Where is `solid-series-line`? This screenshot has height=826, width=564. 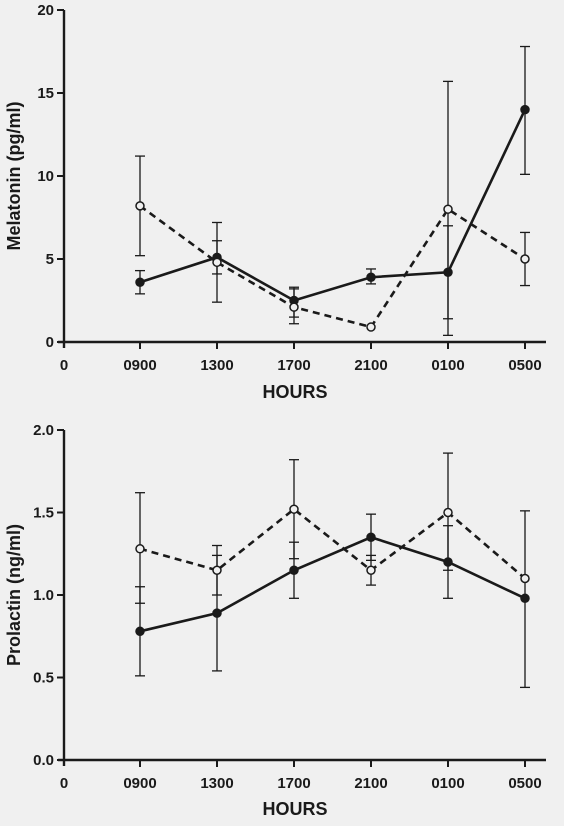
solid-series-line is located at coordinates (332, 584).